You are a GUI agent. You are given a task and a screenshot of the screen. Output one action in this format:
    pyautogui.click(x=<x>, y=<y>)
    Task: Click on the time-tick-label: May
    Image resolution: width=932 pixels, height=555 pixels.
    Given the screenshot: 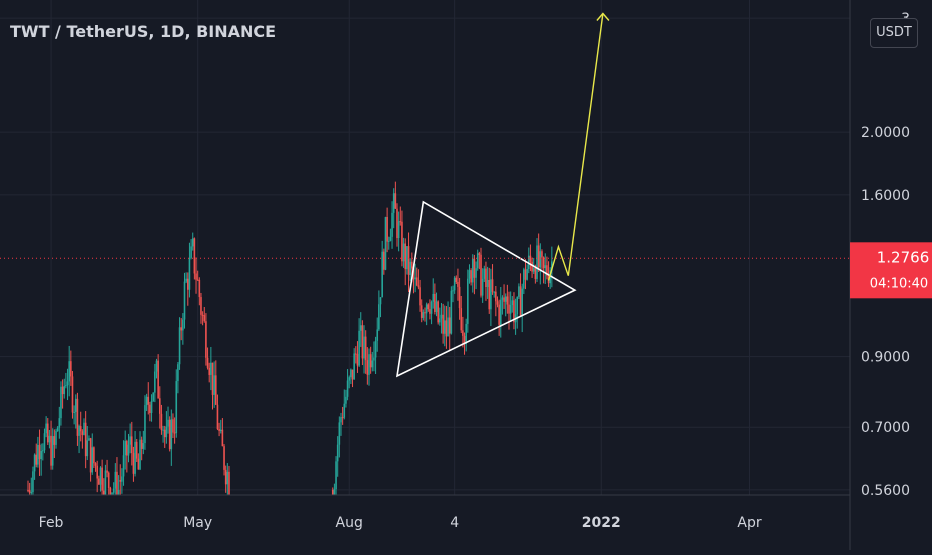 What is the action you would take?
    pyautogui.click(x=197, y=523)
    